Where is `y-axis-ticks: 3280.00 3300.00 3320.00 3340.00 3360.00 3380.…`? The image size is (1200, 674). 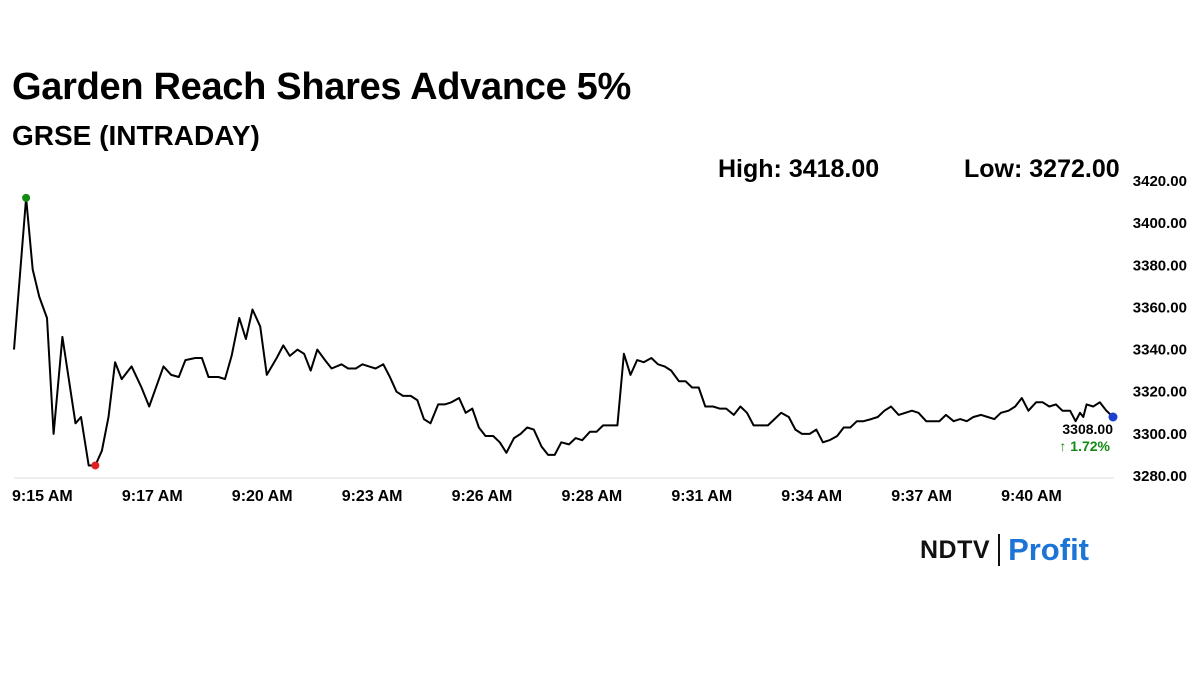
y-axis-ticks: 3280.00 3300.00 3320.00 3340.00 3360.00 3380.… is located at coordinates (1160, 329).